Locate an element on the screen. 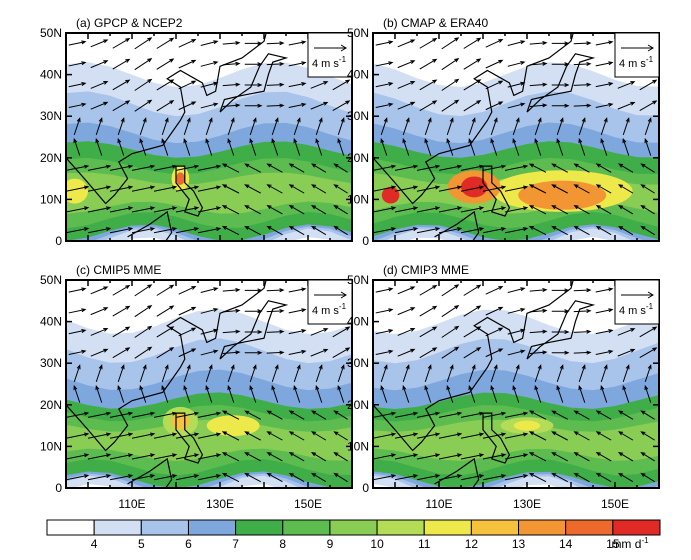 The image size is (691, 560). coastline is located at coordinates (457, 472).